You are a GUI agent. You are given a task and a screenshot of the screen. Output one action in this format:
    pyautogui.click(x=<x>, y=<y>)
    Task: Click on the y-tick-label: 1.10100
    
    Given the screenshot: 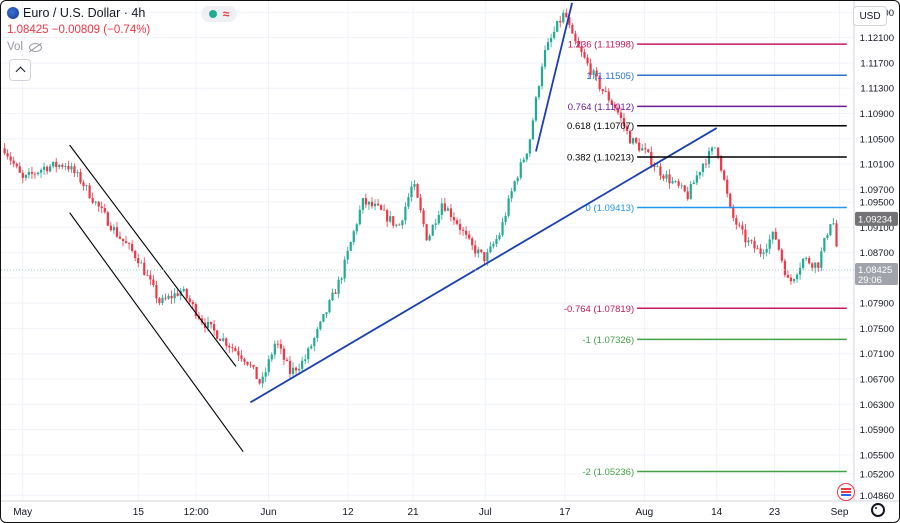 What is the action you would take?
    pyautogui.click(x=877, y=165)
    